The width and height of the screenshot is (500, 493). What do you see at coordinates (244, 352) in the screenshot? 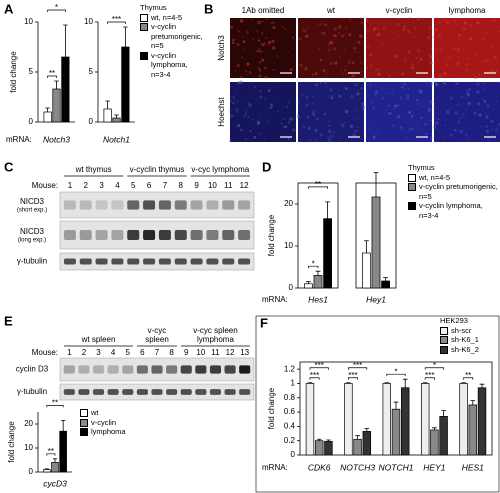
I see `lane-number: 13` at bounding box center [244, 352].